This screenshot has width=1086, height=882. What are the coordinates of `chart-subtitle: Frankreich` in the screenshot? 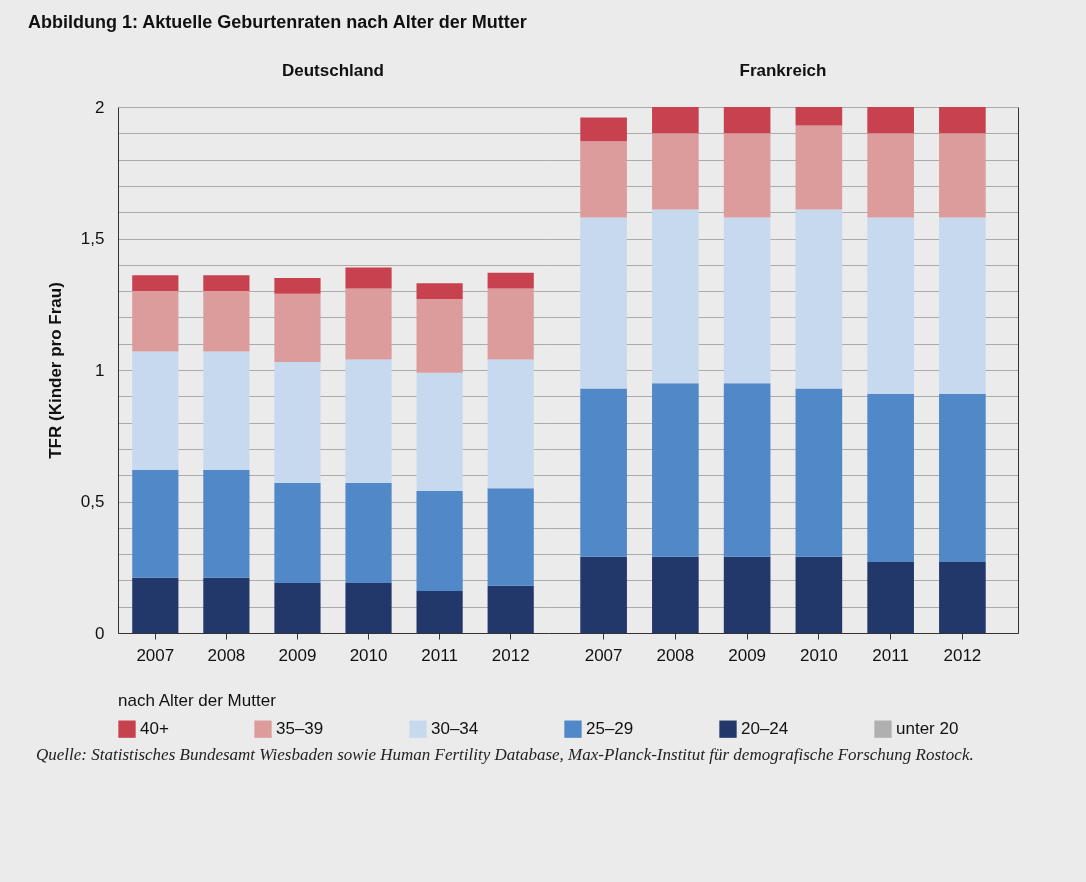 It's located at (783, 70).